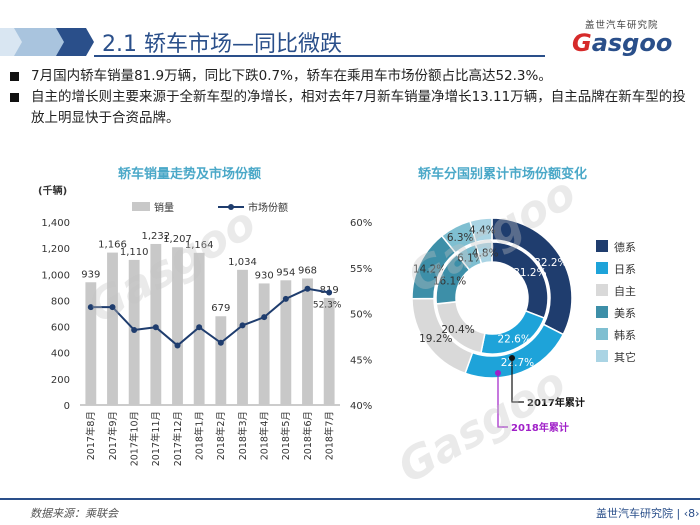  I want to click on sales-bar-value: 1,110, so click(134, 252).